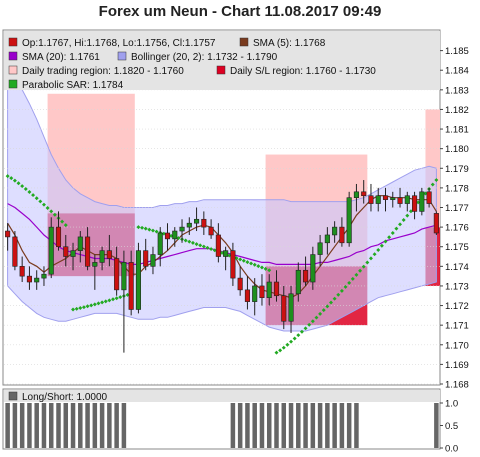 This screenshot has height=457, width=480. What do you see at coordinates (204, 57) in the screenshot?
I see `legend-bollinger: Bollinger (20, 2): 1.1732 - 1.1790` at bounding box center [204, 57].